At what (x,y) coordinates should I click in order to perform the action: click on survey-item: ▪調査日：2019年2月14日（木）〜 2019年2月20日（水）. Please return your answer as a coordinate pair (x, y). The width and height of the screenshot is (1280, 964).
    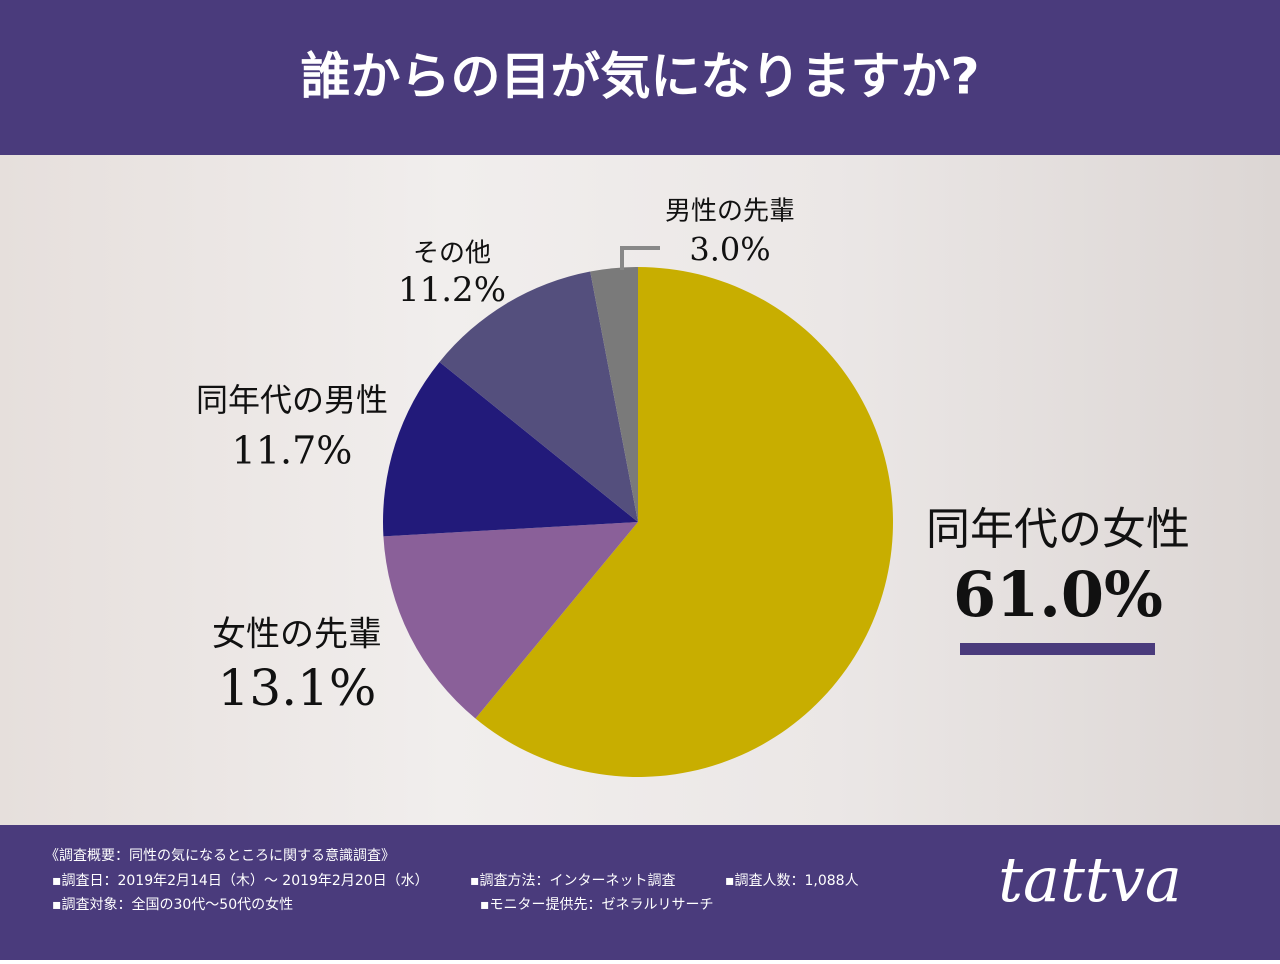
    Looking at the image, I should click on (240, 881).